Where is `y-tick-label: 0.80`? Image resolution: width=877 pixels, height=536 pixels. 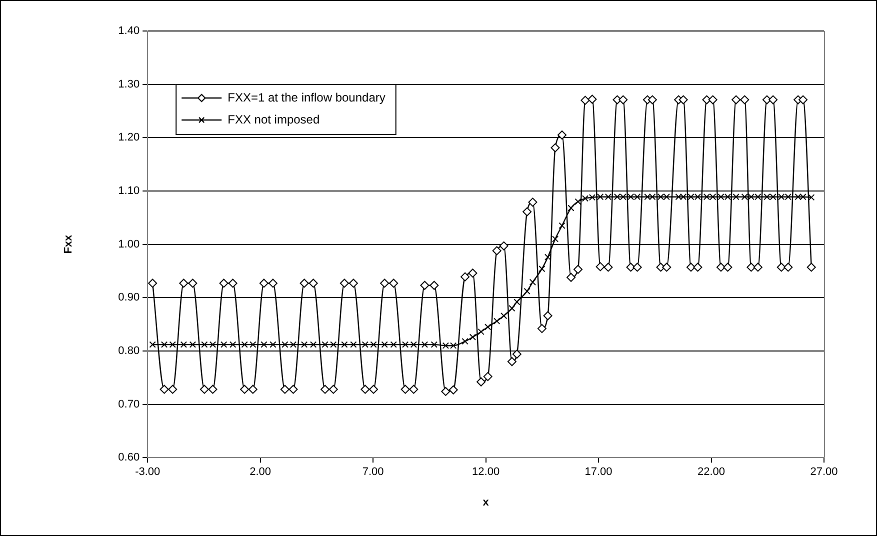
y-tick-label: 0.80 is located at coordinates (129, 350).